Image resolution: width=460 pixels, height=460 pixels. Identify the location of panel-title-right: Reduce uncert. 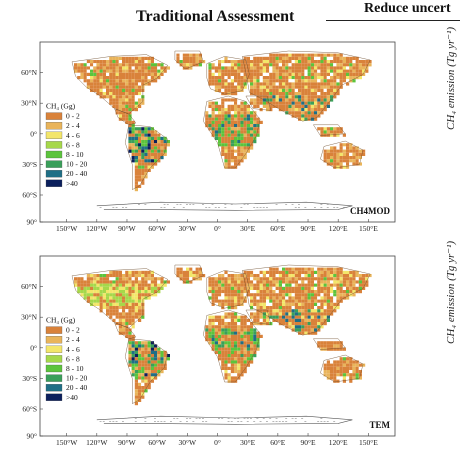
(407, 8).